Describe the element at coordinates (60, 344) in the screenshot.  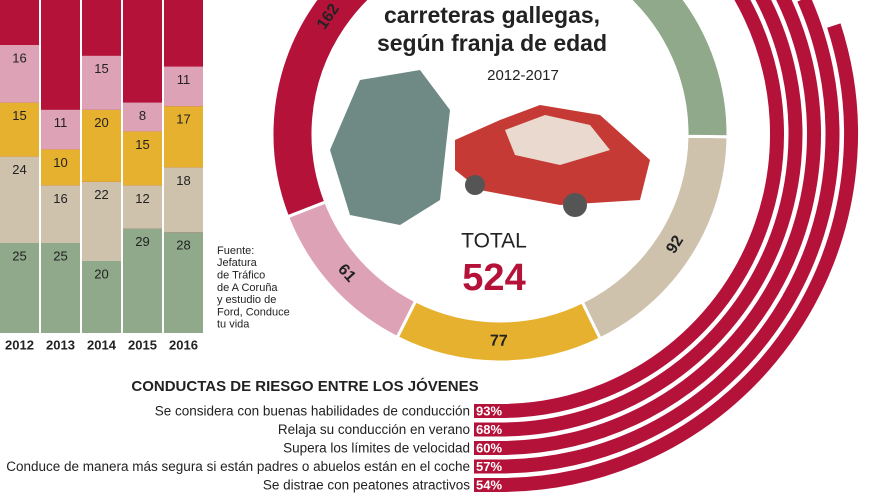
I see `x-tick-label: 2013` at that location.